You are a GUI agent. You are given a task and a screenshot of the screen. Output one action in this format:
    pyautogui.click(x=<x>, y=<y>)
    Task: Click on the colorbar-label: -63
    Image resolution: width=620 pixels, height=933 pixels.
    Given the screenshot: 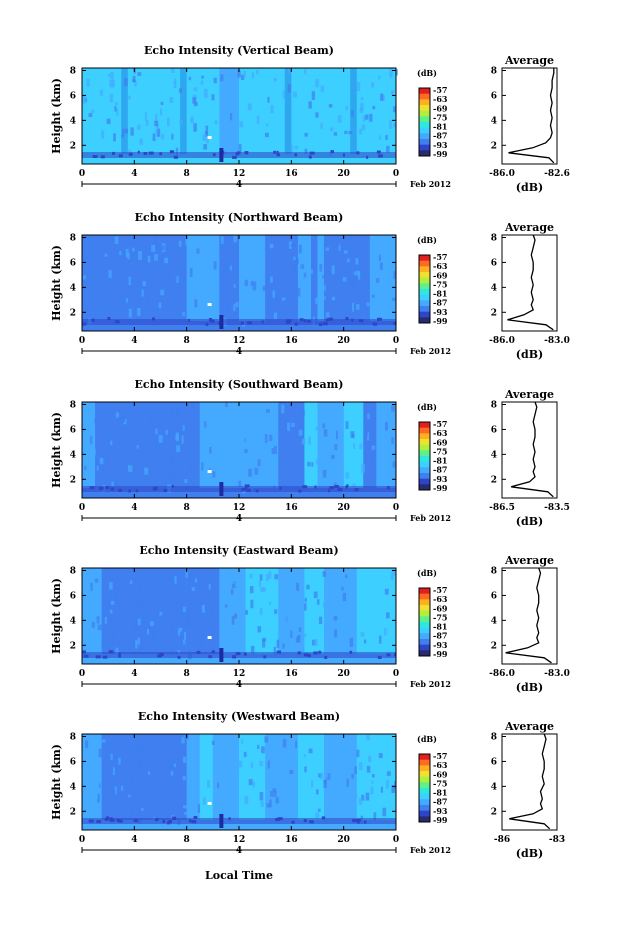 What is the action you would take?
    pyautogui.click(x=440, y=599)
    